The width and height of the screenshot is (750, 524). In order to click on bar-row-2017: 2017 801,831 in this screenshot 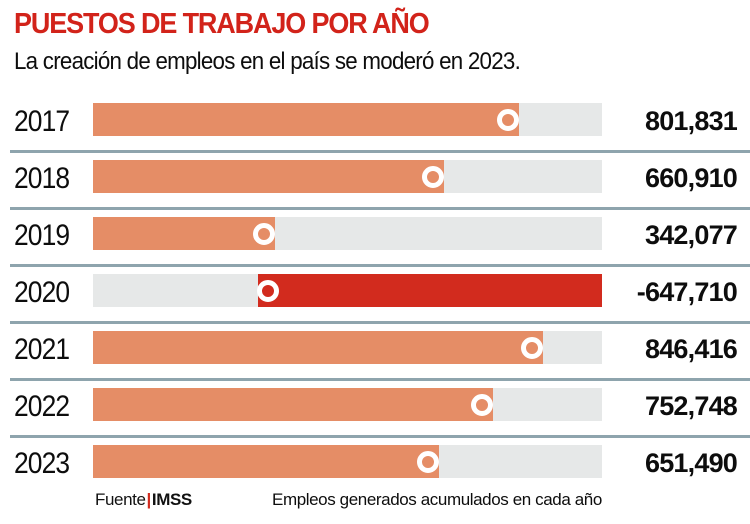, I will do `click(375, 124)`.